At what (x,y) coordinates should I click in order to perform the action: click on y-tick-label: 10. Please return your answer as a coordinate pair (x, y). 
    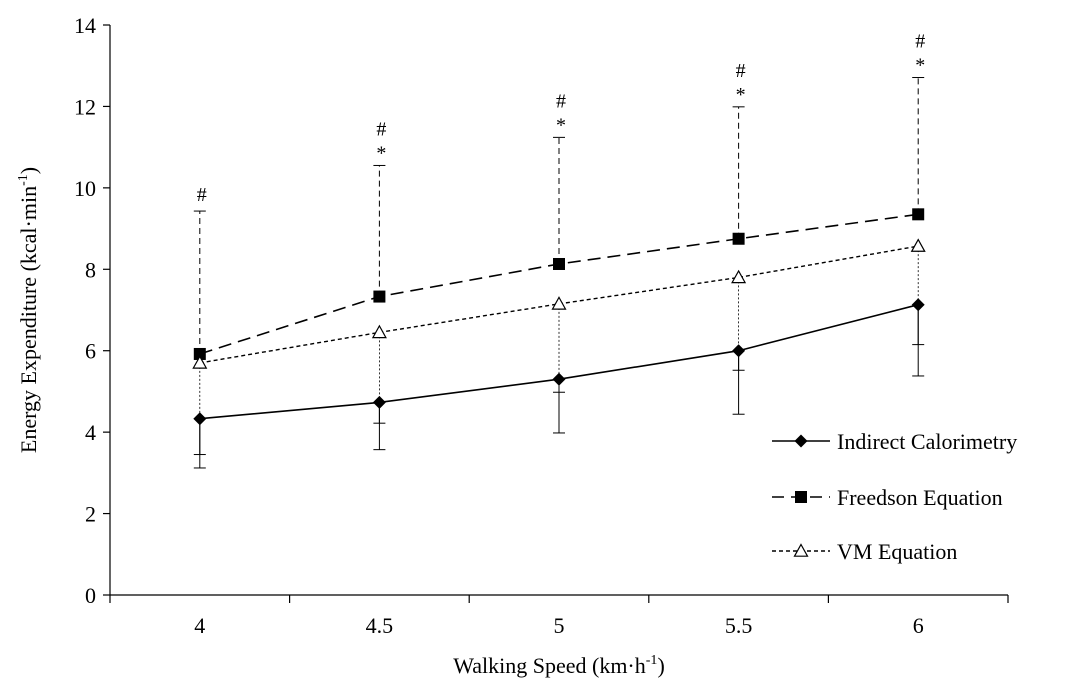
    Looking at the image, I should click on (85, 188).